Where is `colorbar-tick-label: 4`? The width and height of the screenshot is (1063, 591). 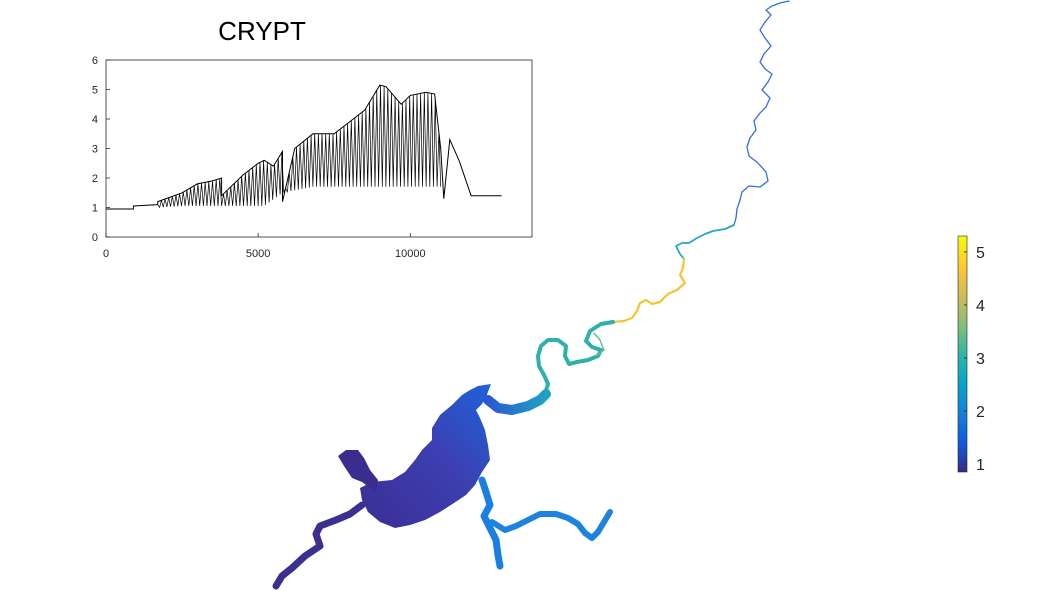 colorbar-tick-label: 4 is located at coordinates (980, 306).